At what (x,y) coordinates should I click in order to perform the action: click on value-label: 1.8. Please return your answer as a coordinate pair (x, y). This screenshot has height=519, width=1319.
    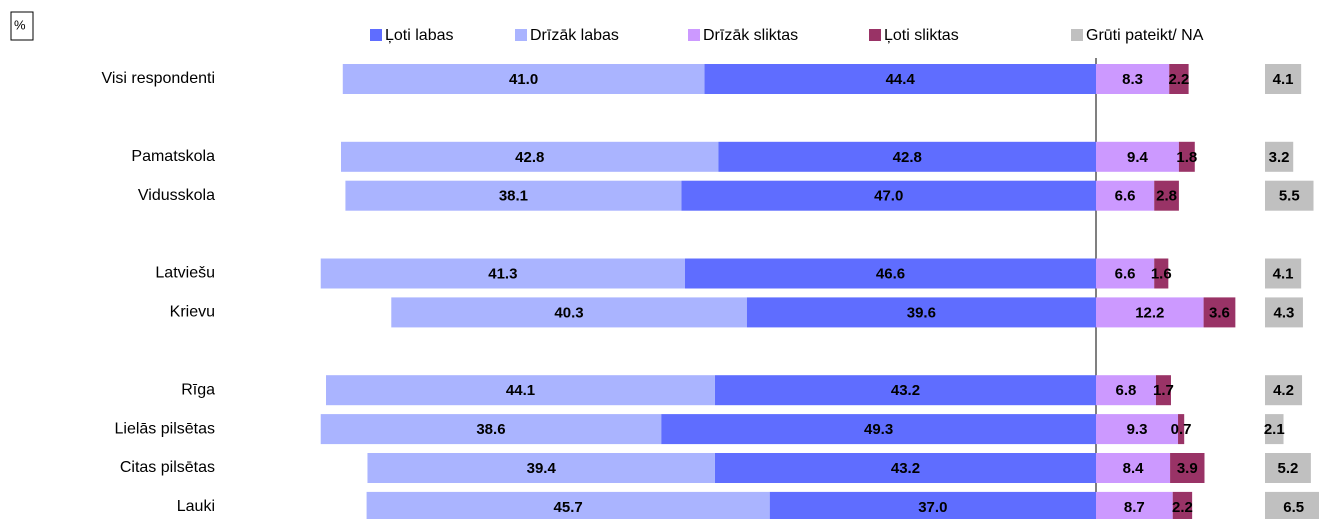
    Looking at the image, I should click on (1186, 157).